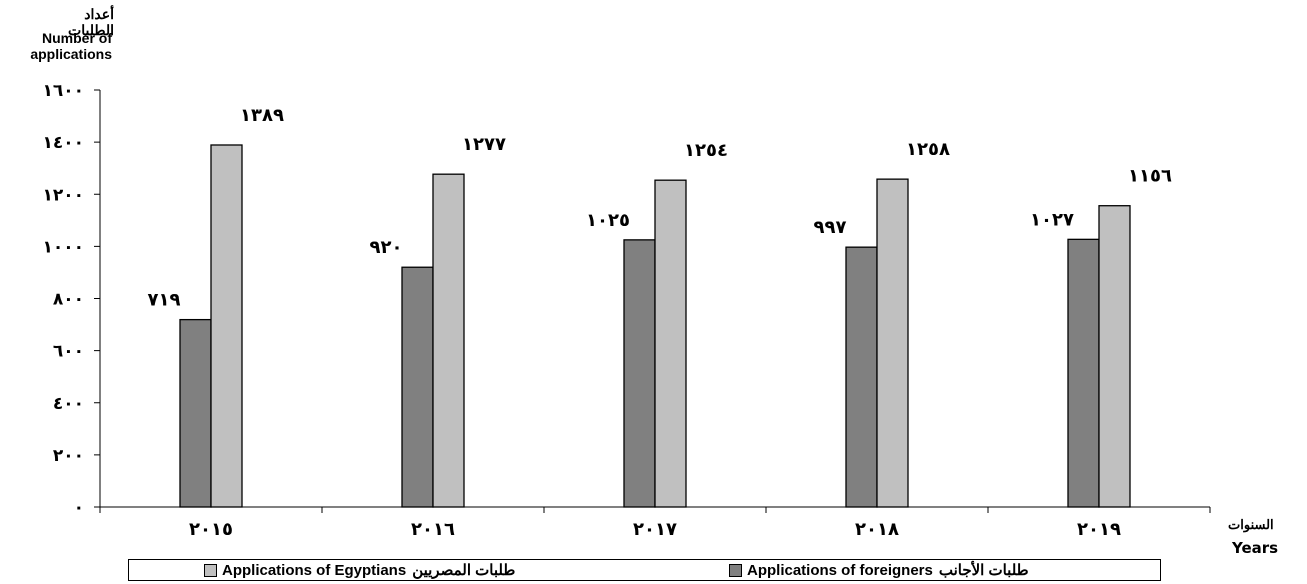 The width and height of the screenshot is (1307, 584). I want to click on legend-item-egyptians: Applications of Egyptians طلبات المصريين, so click(359, 570).